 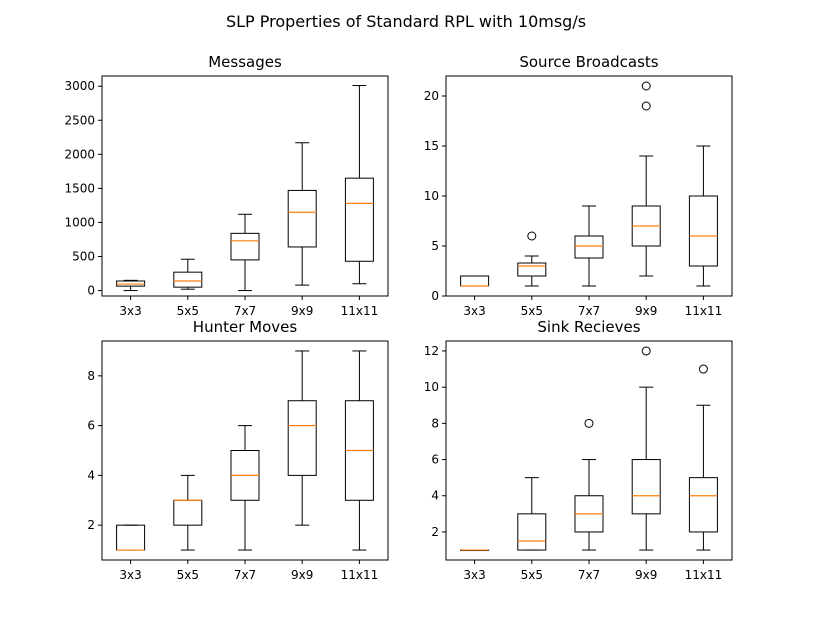 What do you see at coordinates (588, 327) in the screenshot?
I see `axes-title: Sink Recieves` at bounding box center [588, 327].